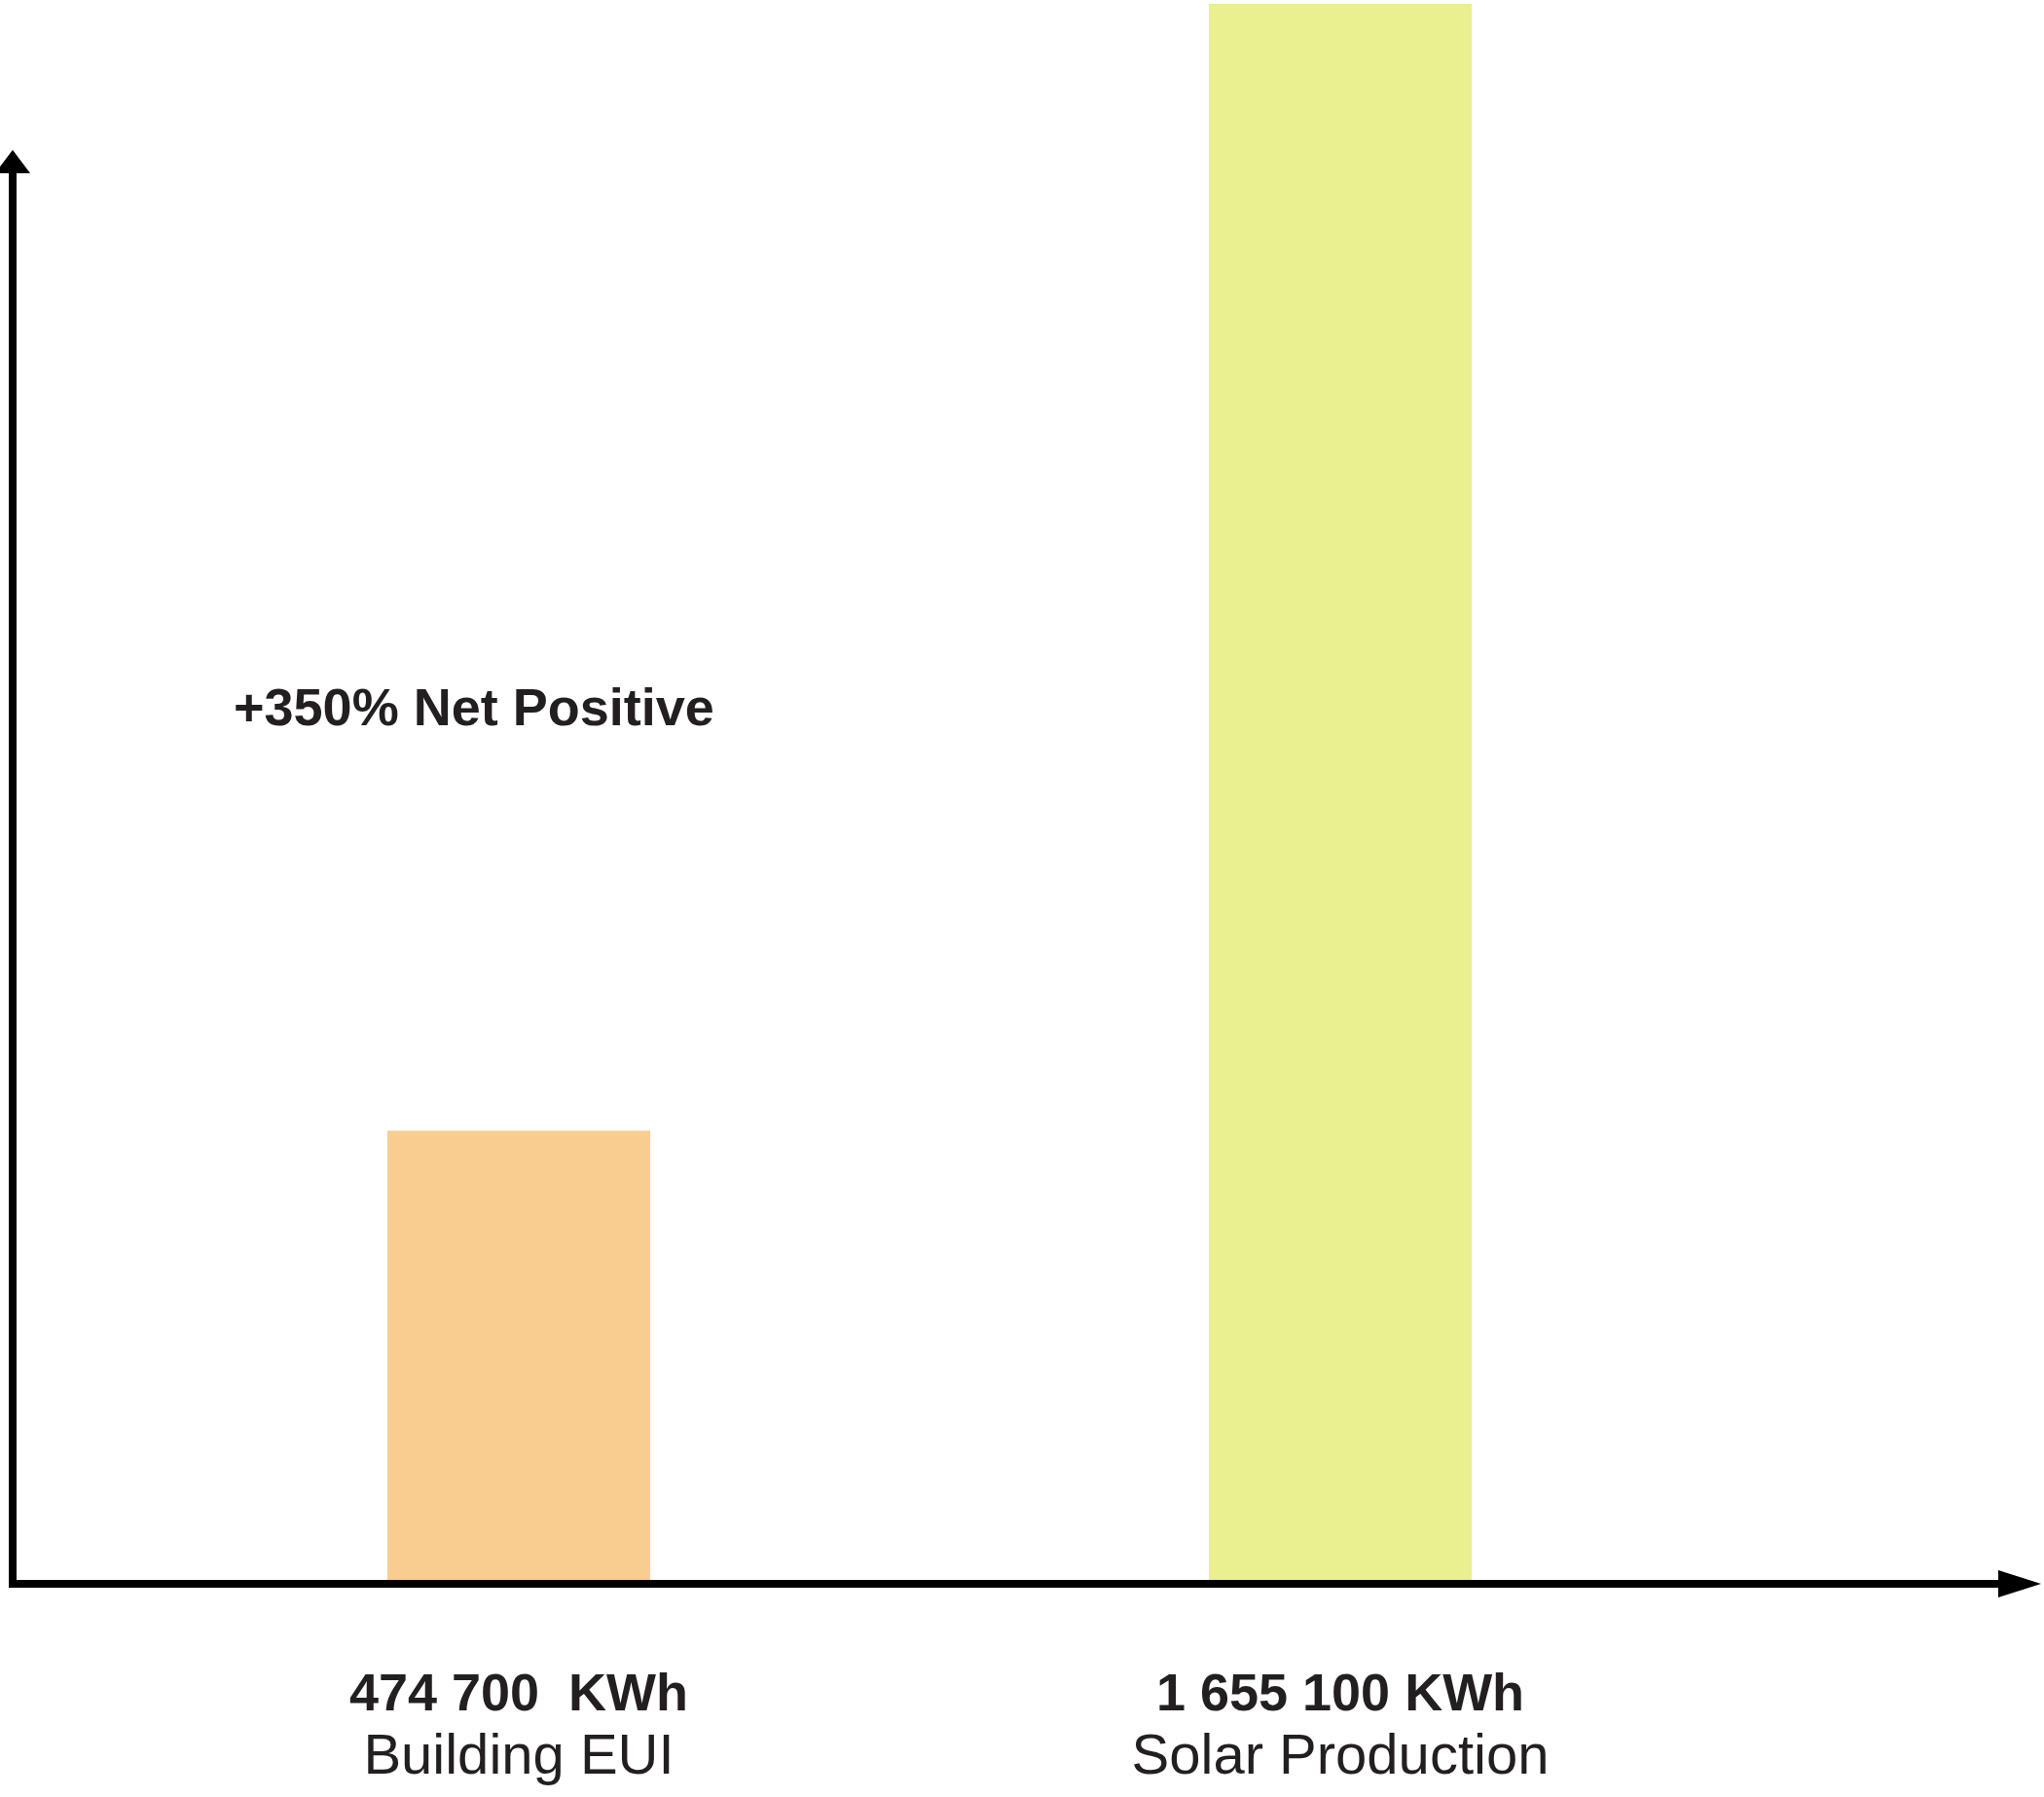 The image size is (2044, 1797). Describe the element at coordinates (1341, 1753) in the screenshot. I see `x-tick-label: Solar Production` at that location.